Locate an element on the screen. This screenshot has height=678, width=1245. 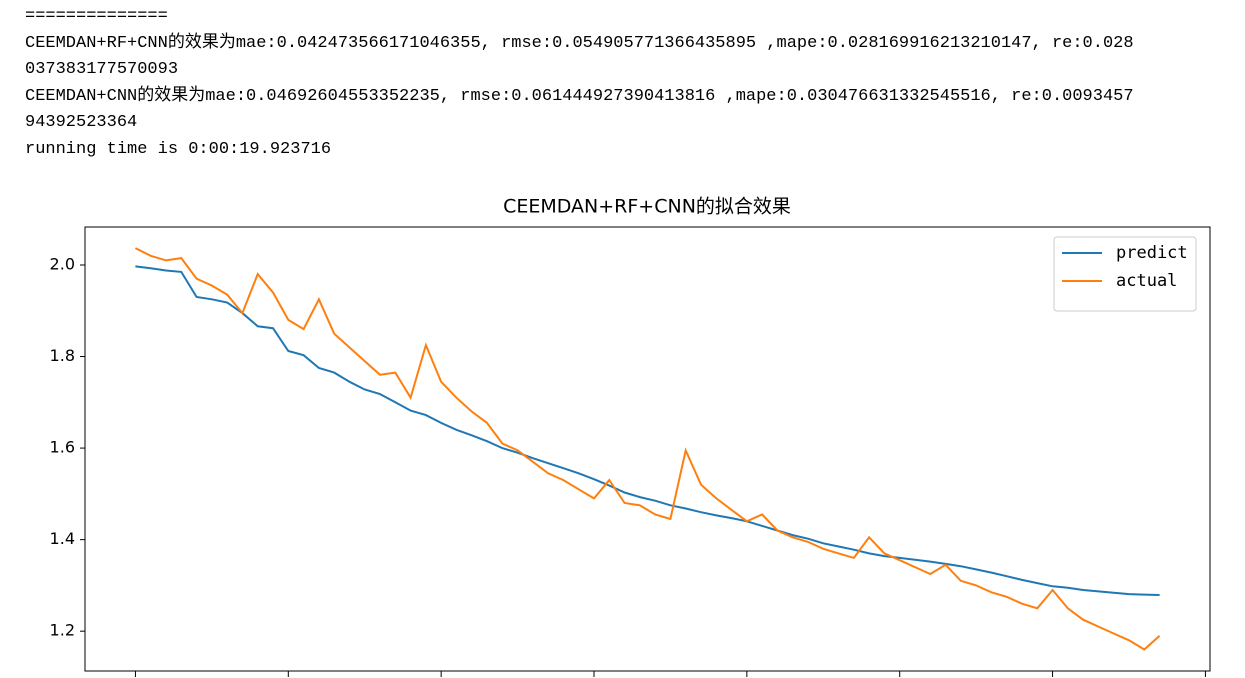
chart-title: CEEMDAN+RF+CNN的拟合效果 is located at coordinates (647, 207).